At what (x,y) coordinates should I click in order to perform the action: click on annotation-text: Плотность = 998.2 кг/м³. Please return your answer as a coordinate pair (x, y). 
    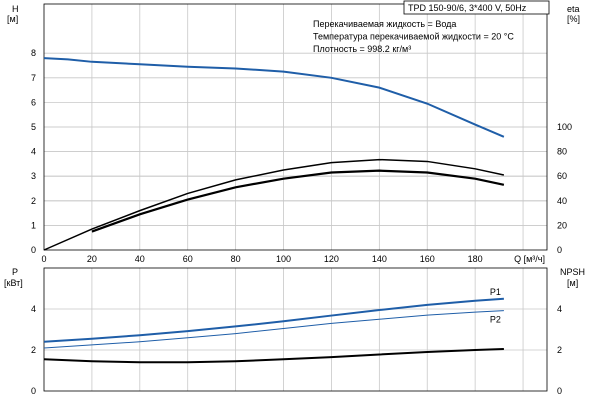
    Looking at the image, I should click on (362, 49).